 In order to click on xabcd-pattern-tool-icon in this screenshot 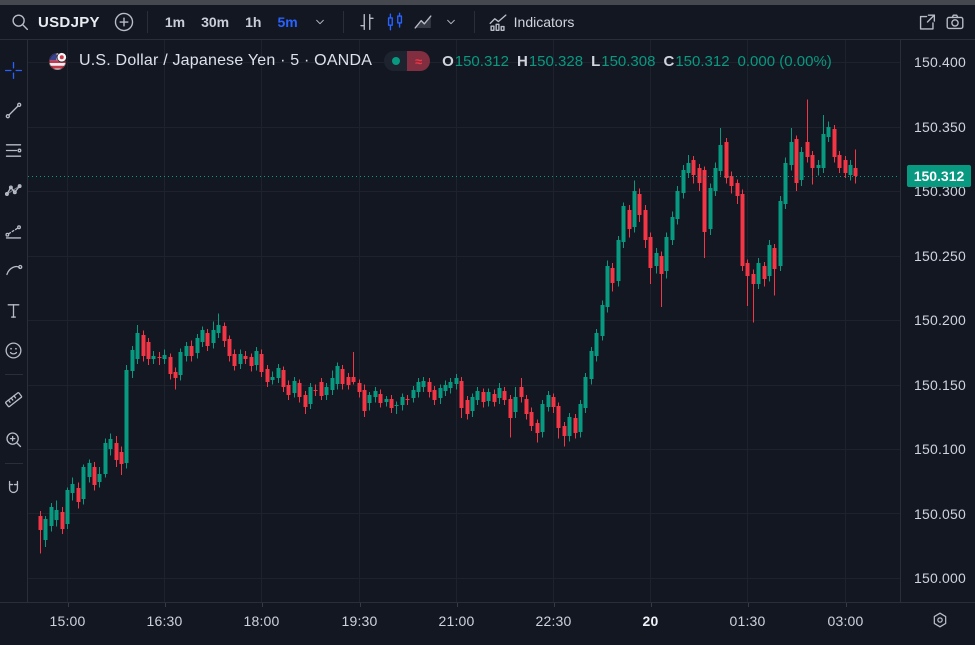, I will do `click(14, 190)`.